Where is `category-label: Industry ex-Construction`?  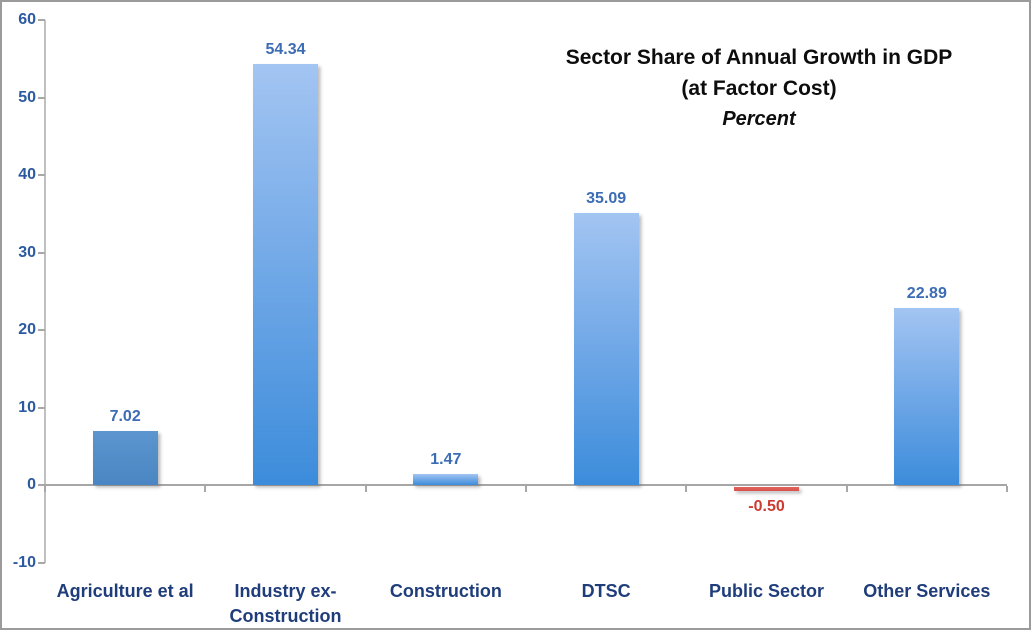 category-label: Industry ex-Construction is located at coordinates (285, 603).